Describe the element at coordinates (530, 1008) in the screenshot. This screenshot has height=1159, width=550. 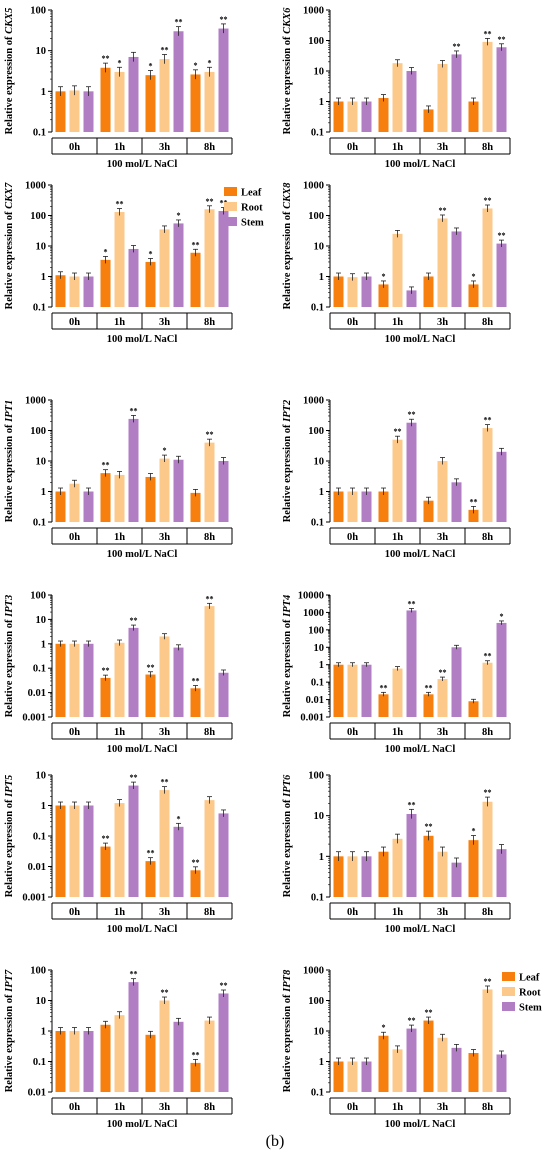
I see `legend-label: Stem` at that location.